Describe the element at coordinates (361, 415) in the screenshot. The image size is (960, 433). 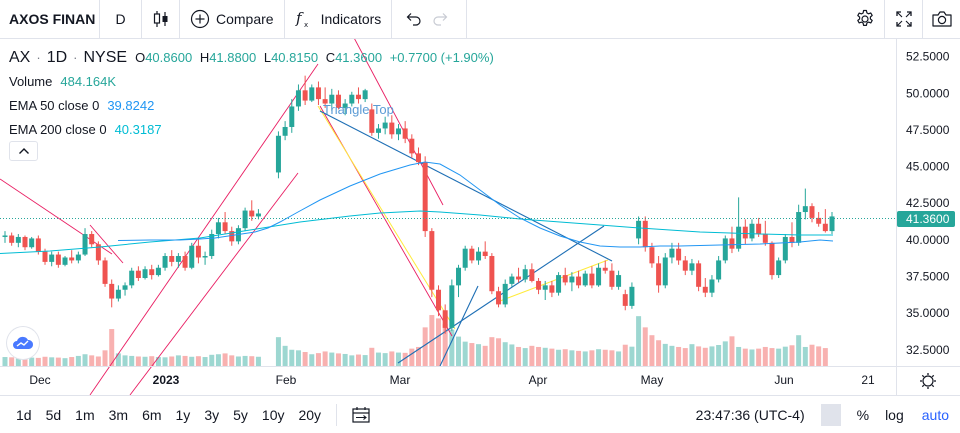
I see `date-range-button` at that location.